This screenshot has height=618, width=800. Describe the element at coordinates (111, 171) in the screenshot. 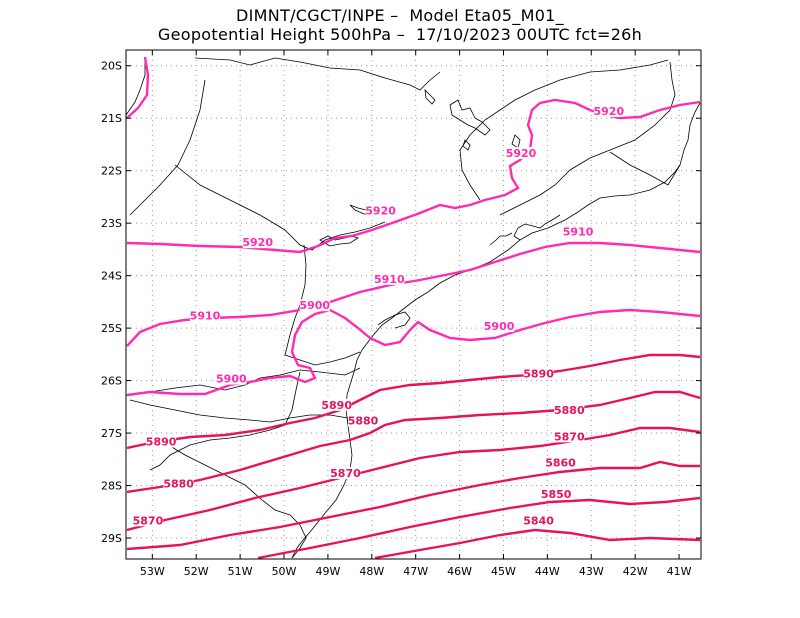

I see `lat-tick-label: 22S` at that location.